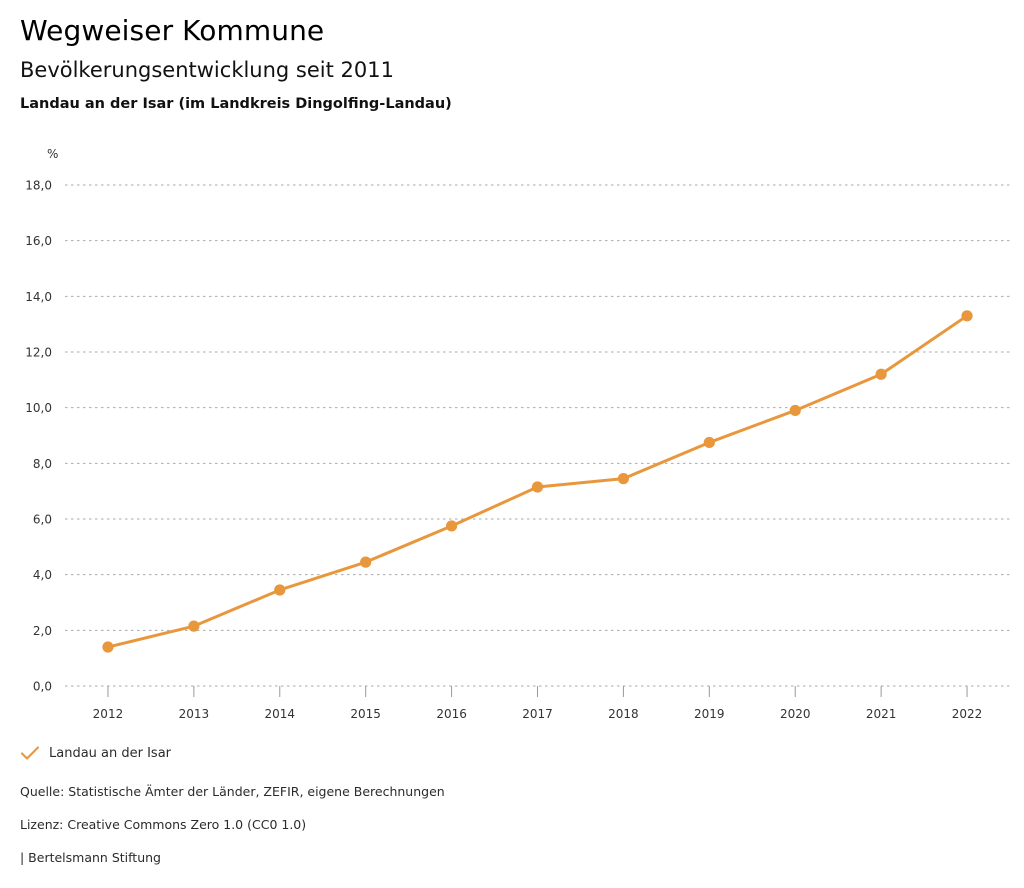  Describe the element at coordinates (42, 520) in the screenshot. I see `y-axis-tick-label: 6,0` at that location.